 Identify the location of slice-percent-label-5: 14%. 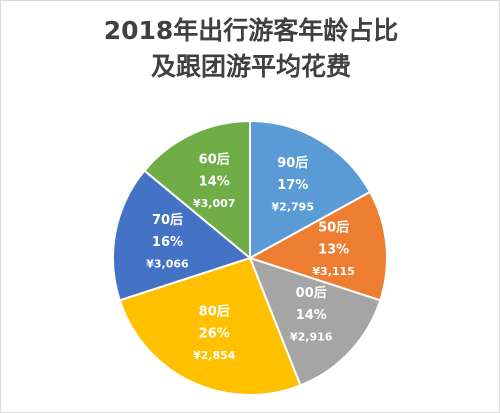
(214, 181).